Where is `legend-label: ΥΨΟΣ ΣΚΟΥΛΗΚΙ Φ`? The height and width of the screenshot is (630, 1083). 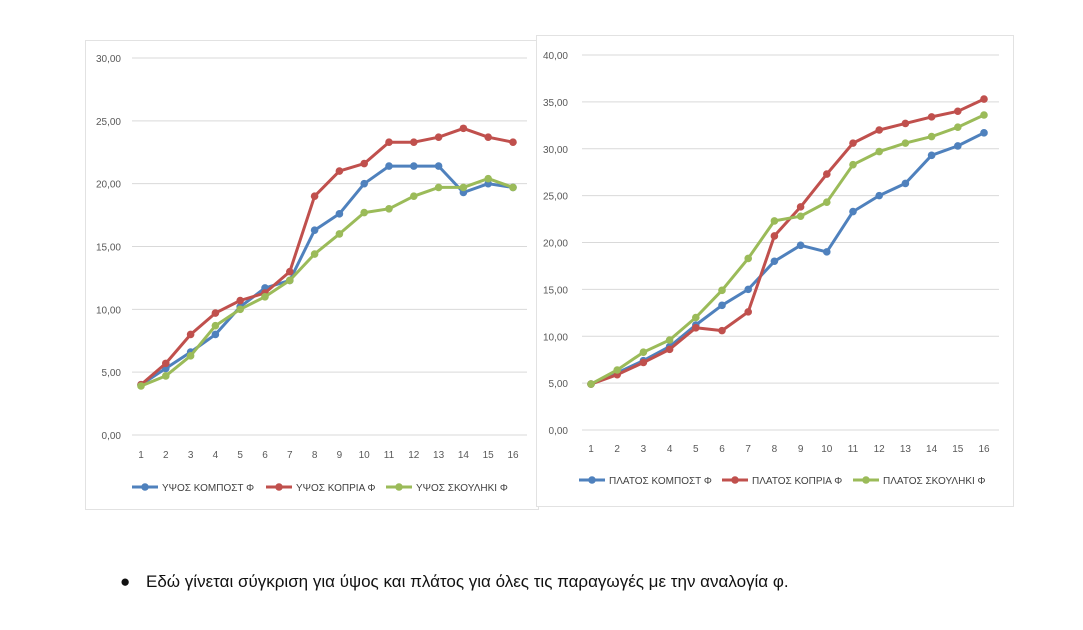 legend-label: ΥΨΟΣ ΣΚΟΥΛΗΚΙ Φ is located at coordinates (462, 488).